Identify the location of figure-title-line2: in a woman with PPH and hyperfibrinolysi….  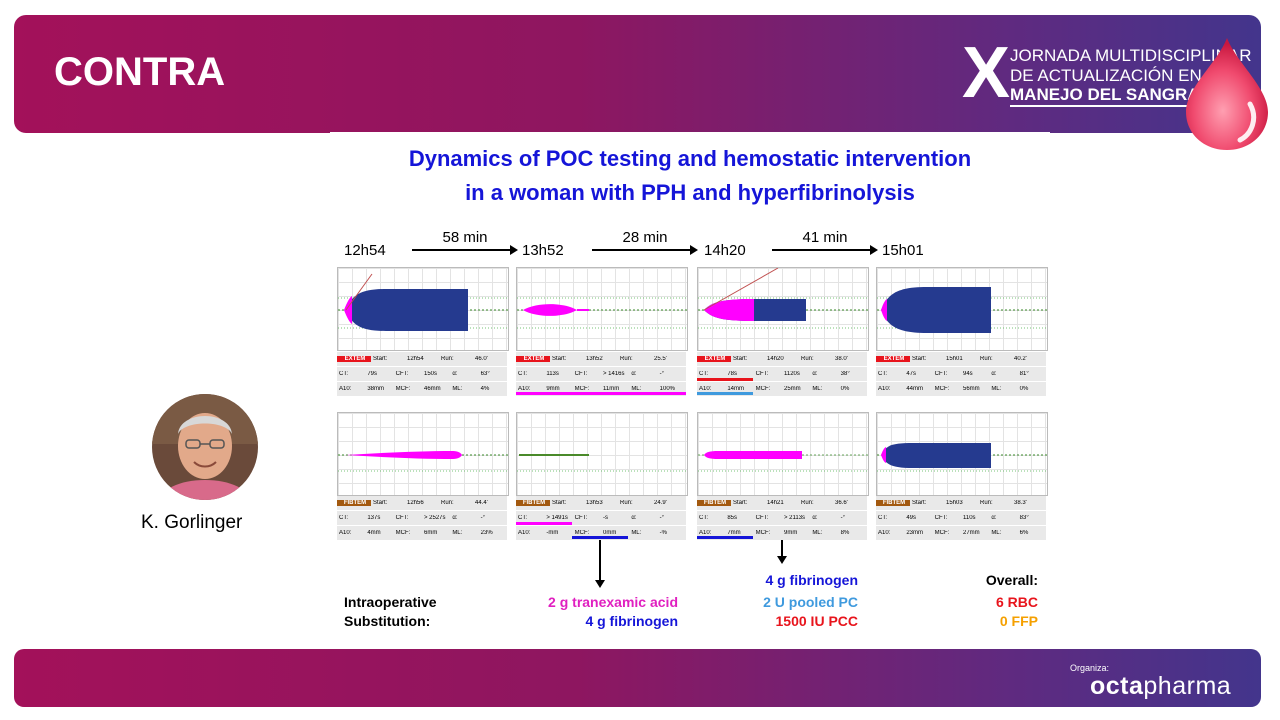
(690, 192).